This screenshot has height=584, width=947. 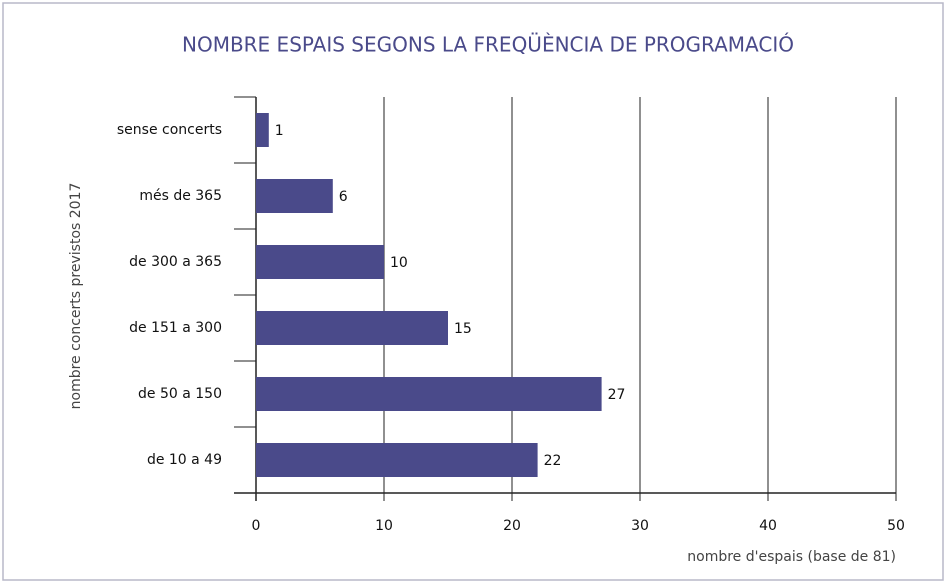 I want to click on x-tick-label: 10, so click(x=384, y=526).